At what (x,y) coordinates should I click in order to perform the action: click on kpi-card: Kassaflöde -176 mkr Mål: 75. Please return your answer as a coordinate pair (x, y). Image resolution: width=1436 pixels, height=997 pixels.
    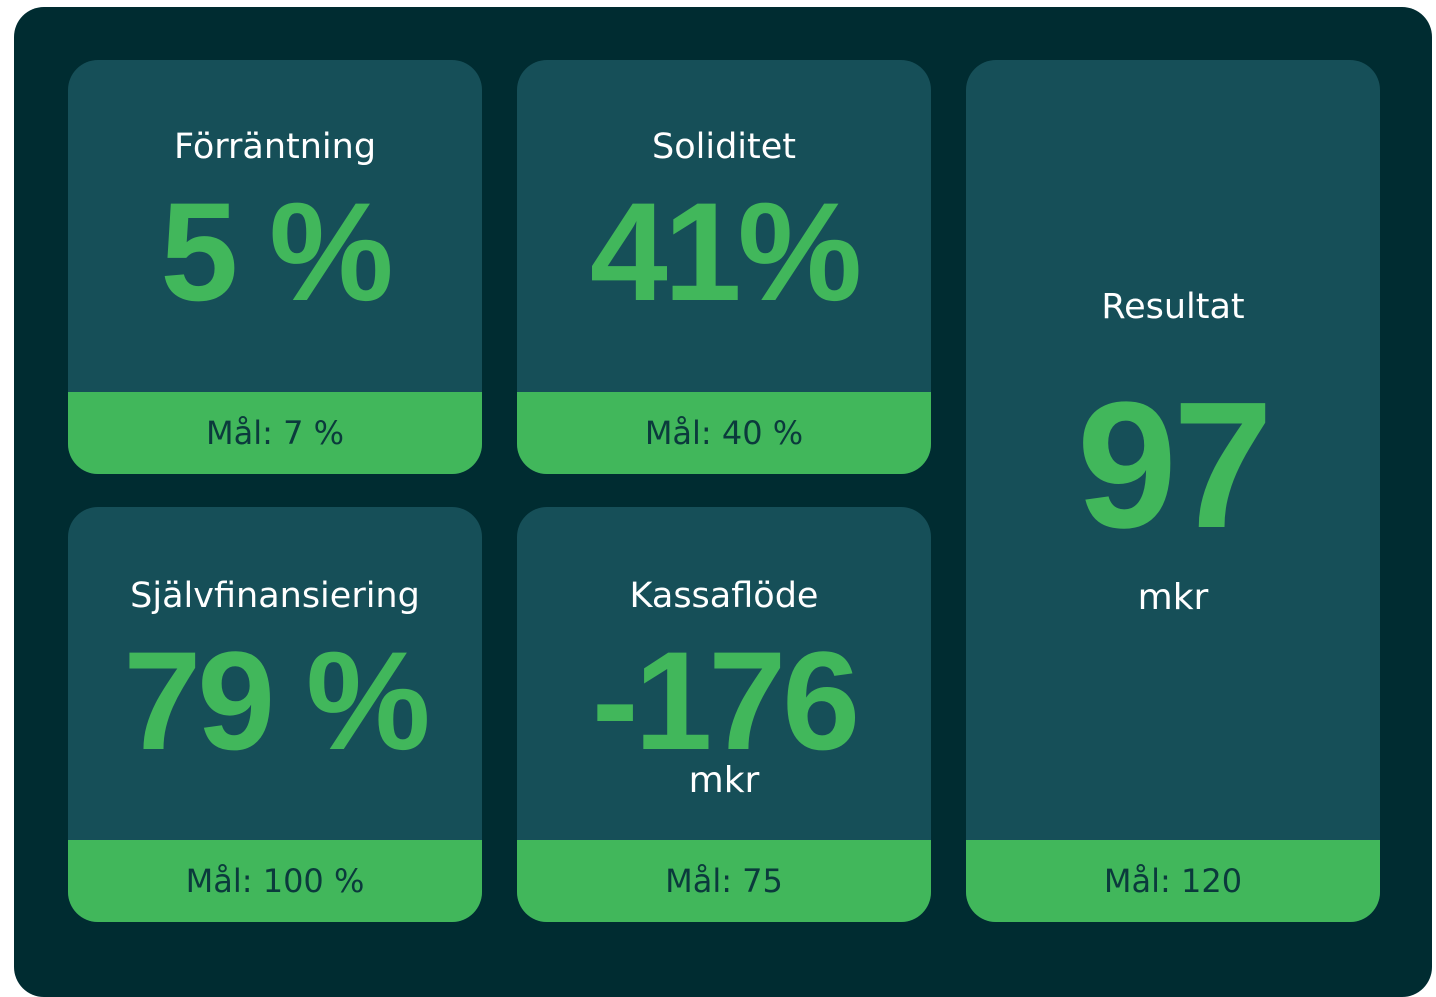
    Looking at the image, I should click on (724, 714).